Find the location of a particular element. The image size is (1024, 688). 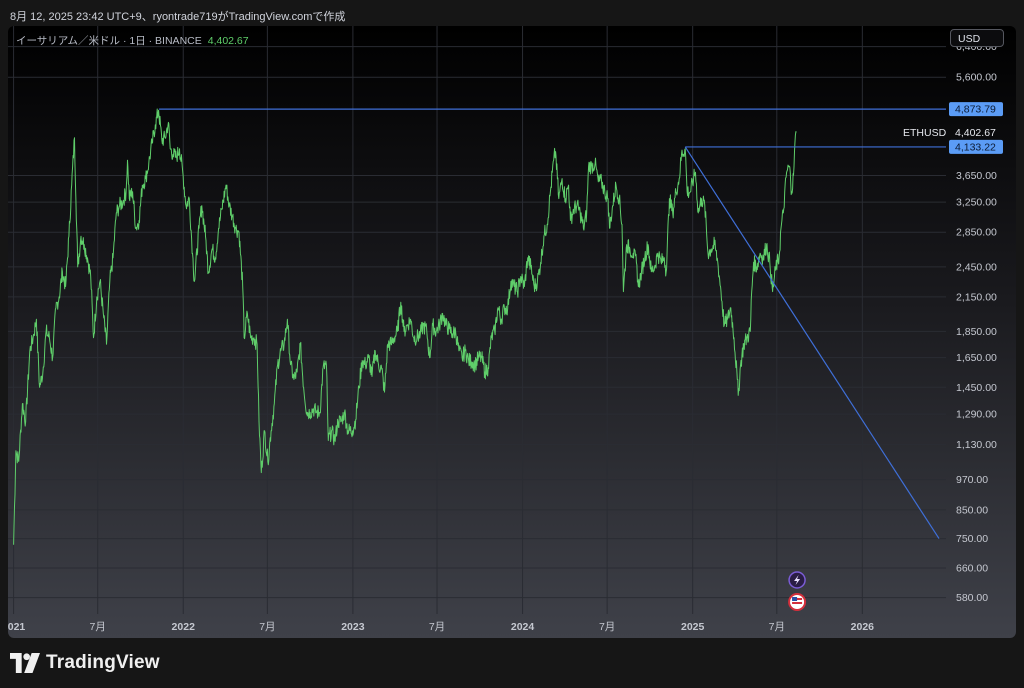

lightning-icon is located at coordinates (797, 580).